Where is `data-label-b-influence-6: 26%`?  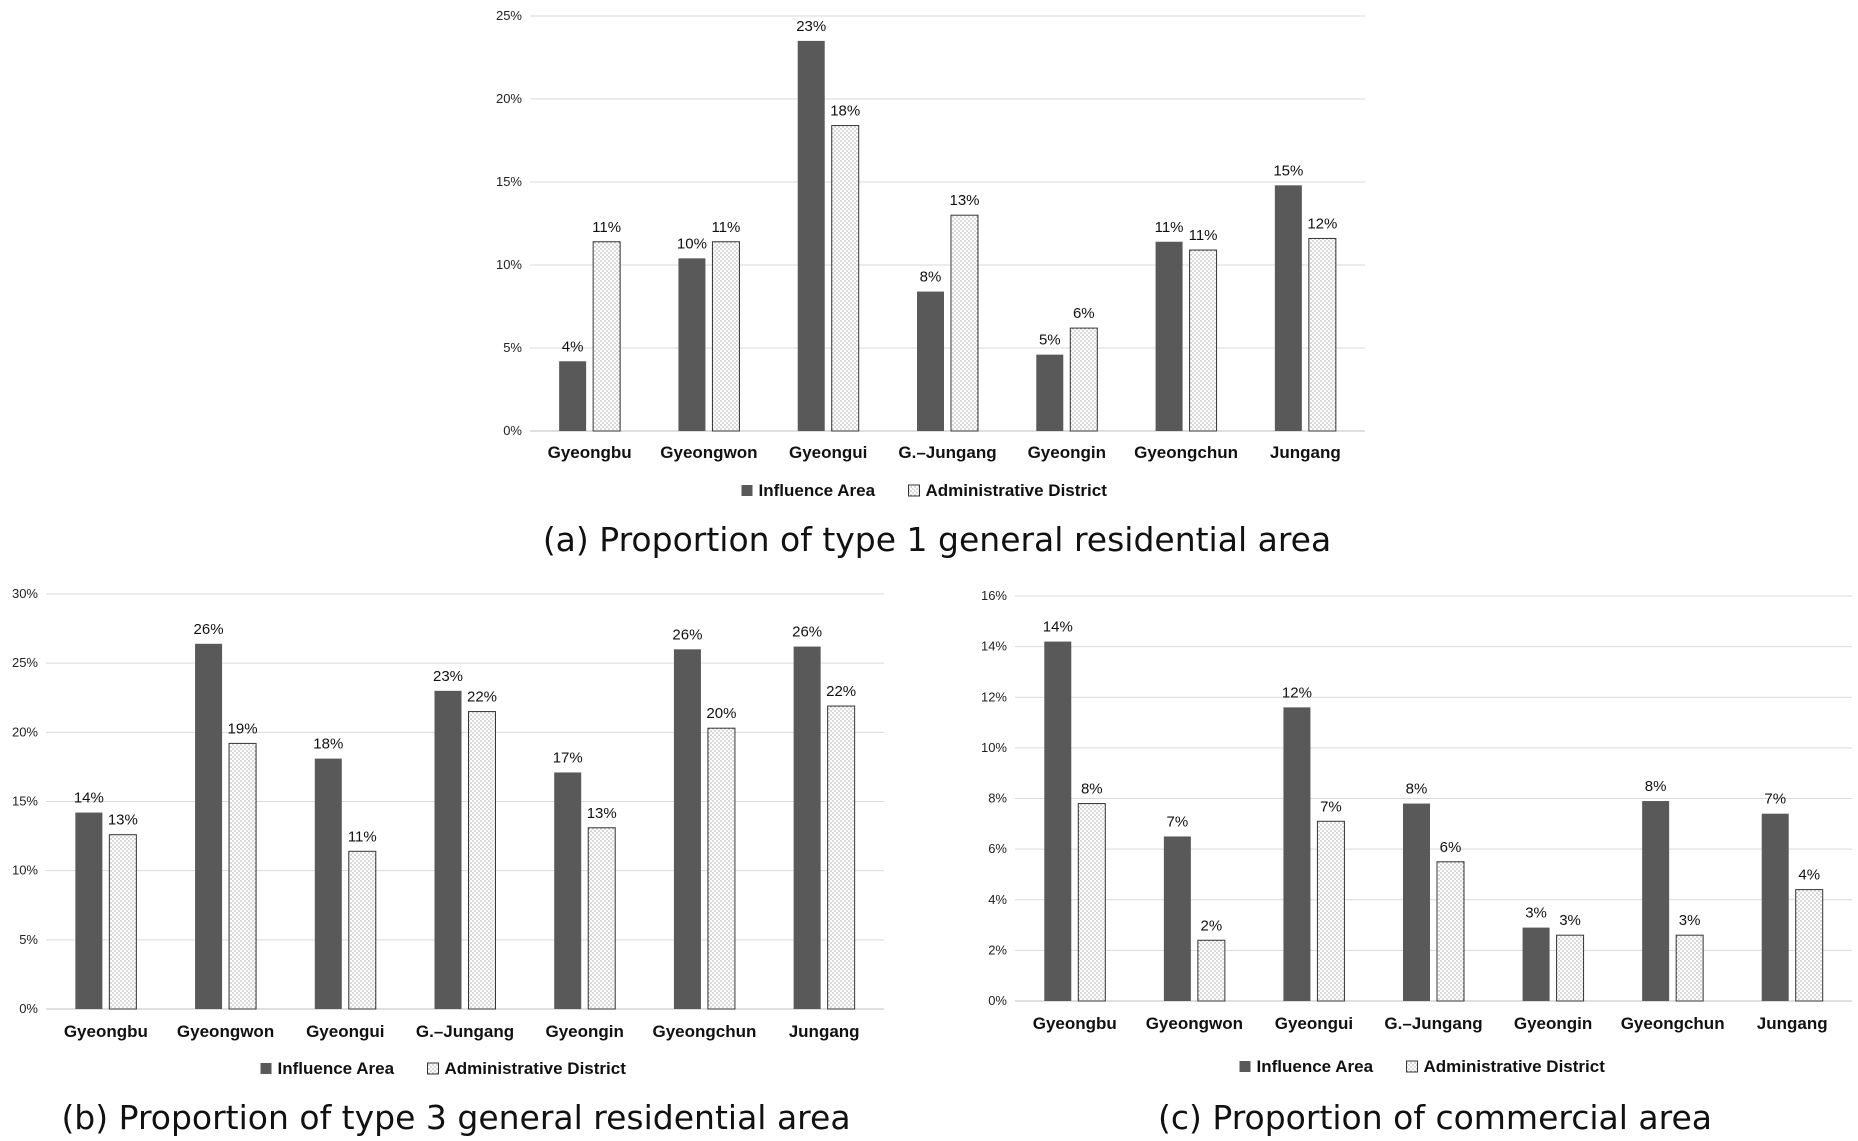 data-label-b-influence-6: 26% is located at coordinates (807, 632).